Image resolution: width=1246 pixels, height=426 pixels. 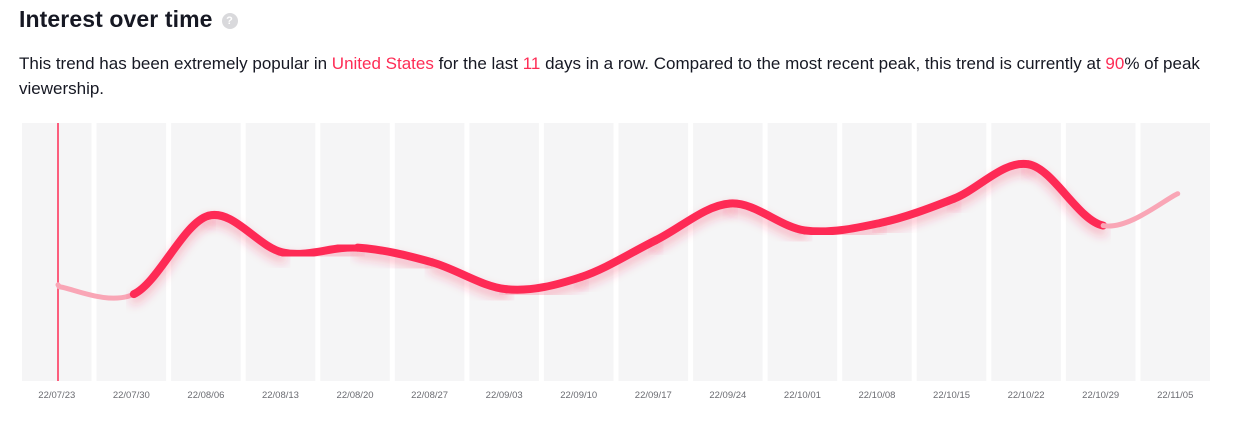 I want to click on x-tick-label: 22/07/23, so click(x=56, y=395).